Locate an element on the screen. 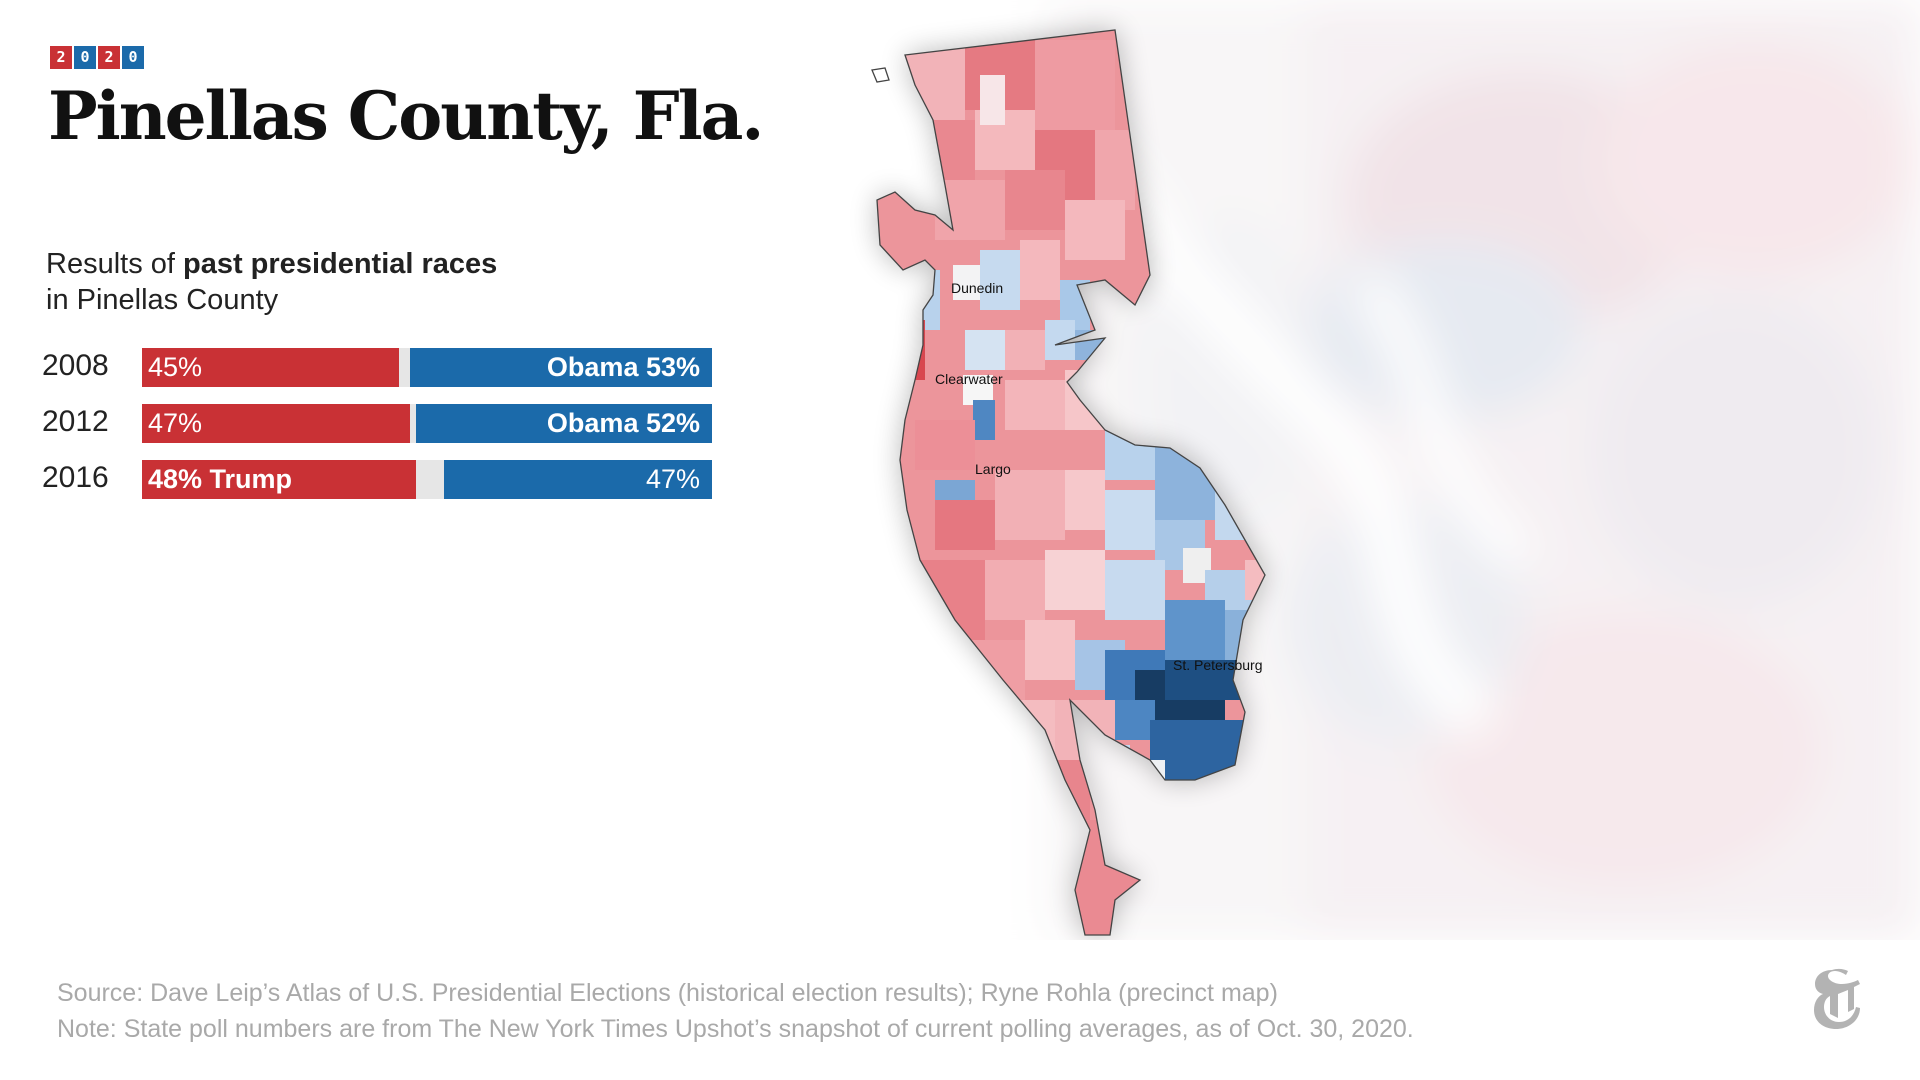 The width and height of the screenshot is (1920, 1080). bar-track: 48% Trump 47% is located at coordinates (427, 479).